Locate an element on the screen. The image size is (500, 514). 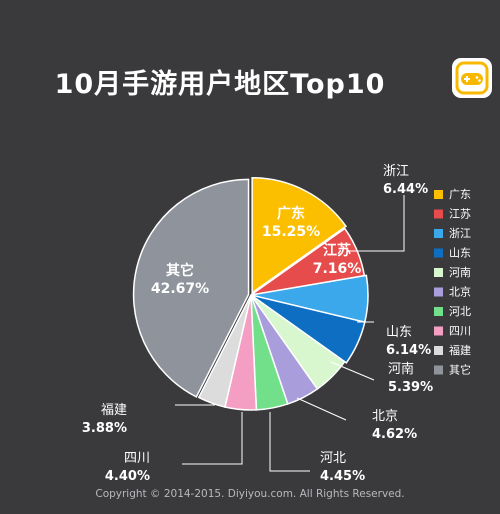
slice-value-5: 5.39% is located at coordinates (410, 387).